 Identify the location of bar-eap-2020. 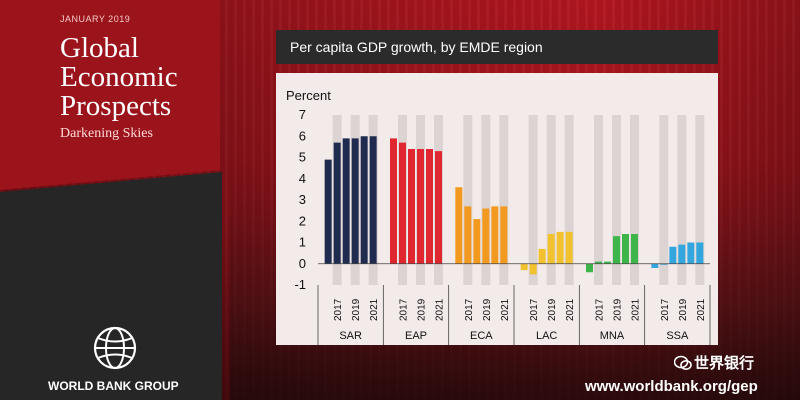
(429, 206).